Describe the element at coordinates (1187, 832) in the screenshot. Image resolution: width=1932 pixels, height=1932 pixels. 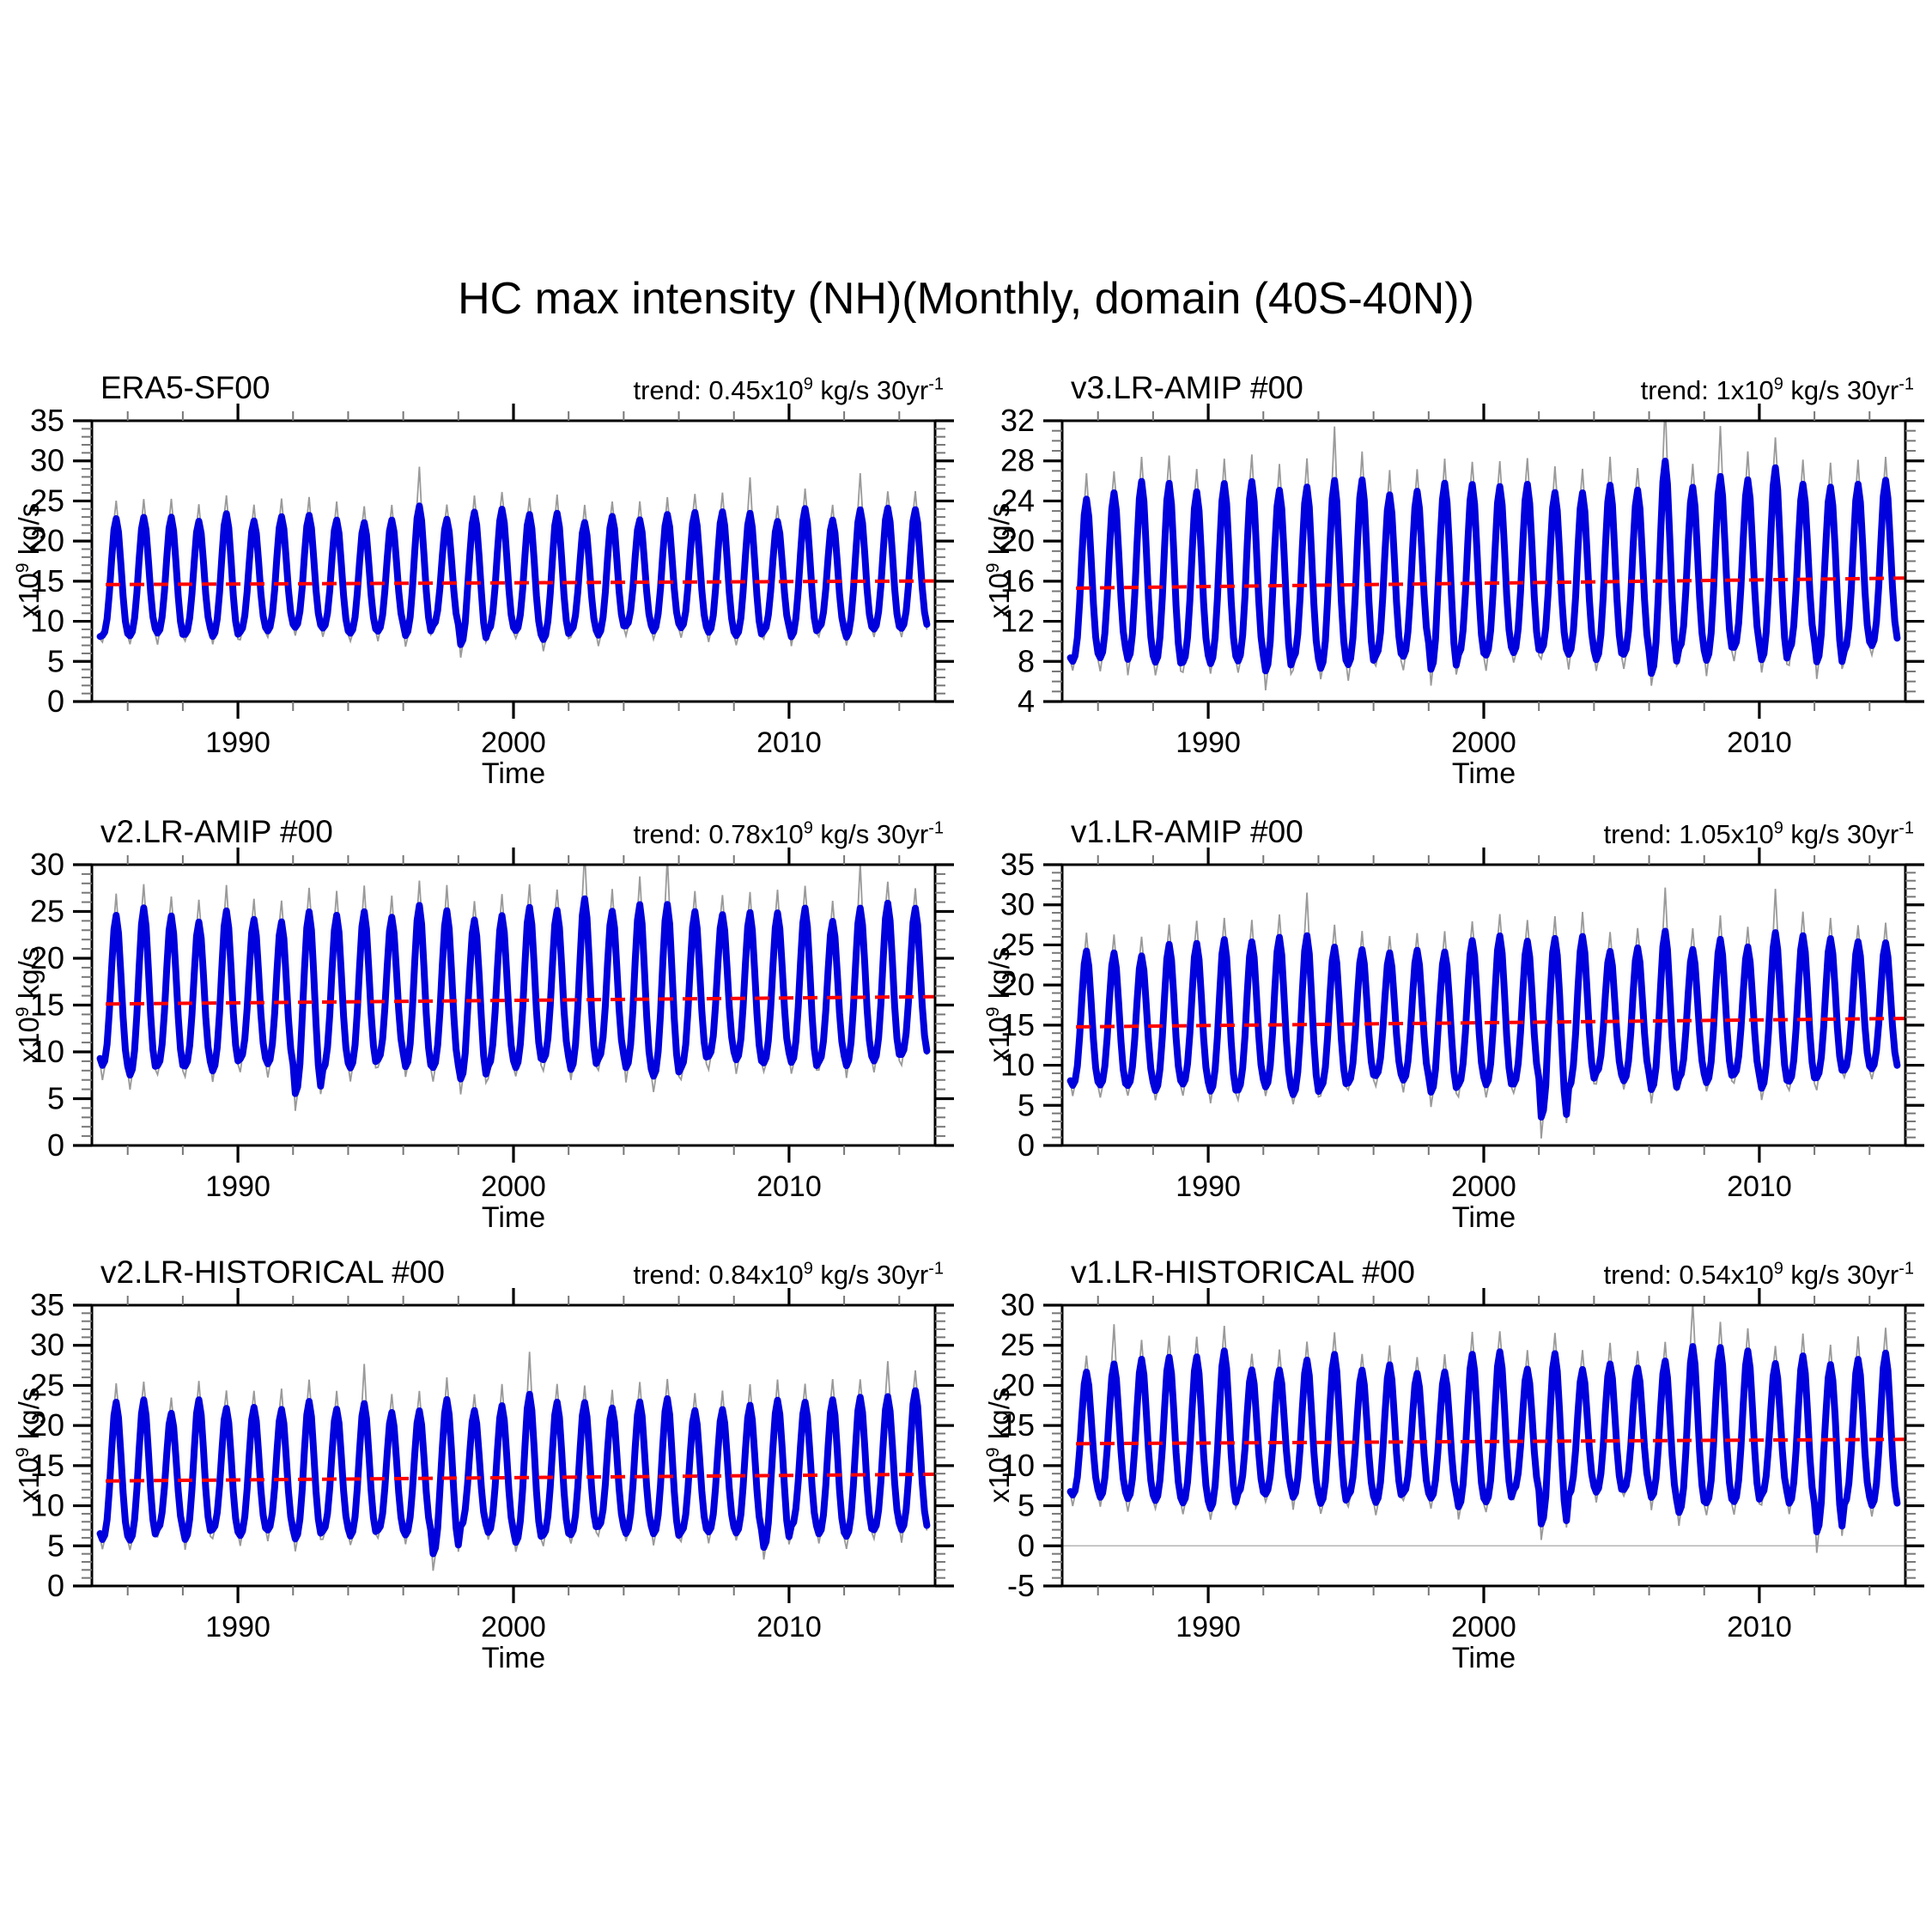
I see `panel-v1-lr-amip-title: v1.LR-AMIP #00` at that location.